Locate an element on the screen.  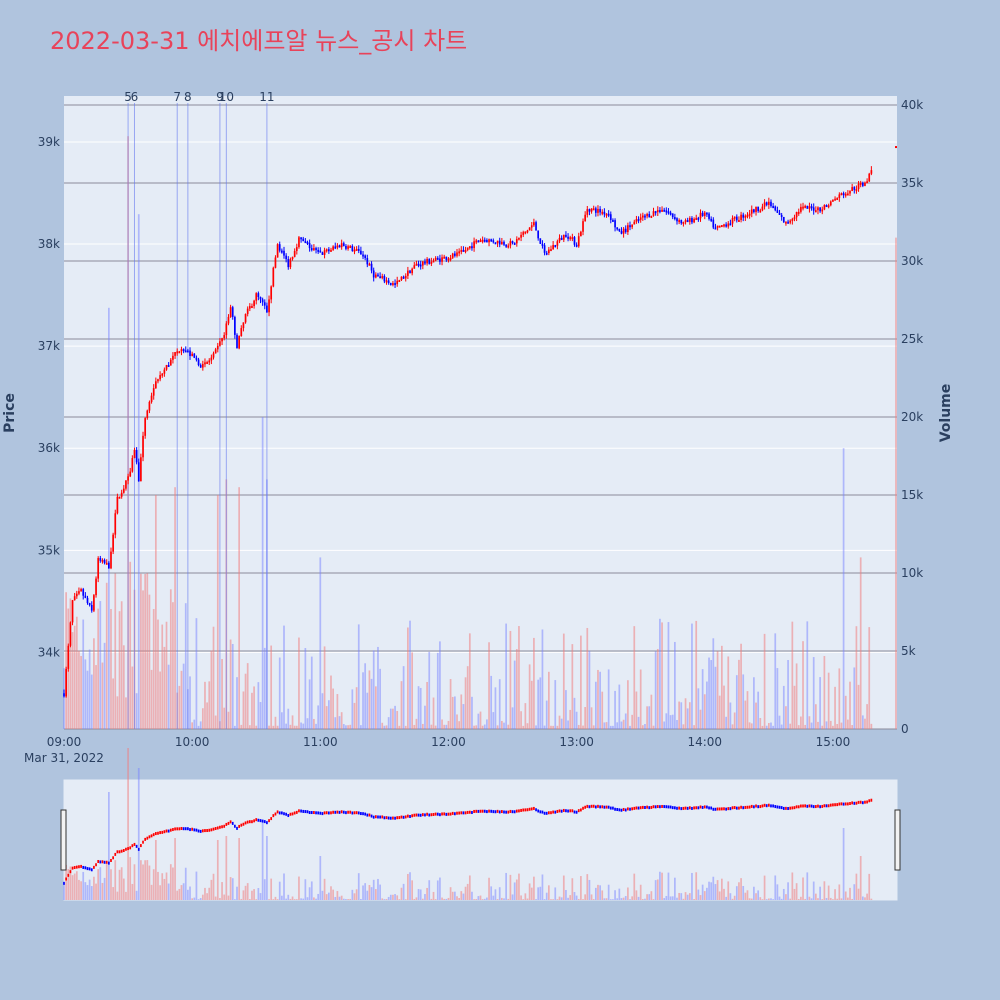
range-slider-right-handle is located at coordinates (897, 840).